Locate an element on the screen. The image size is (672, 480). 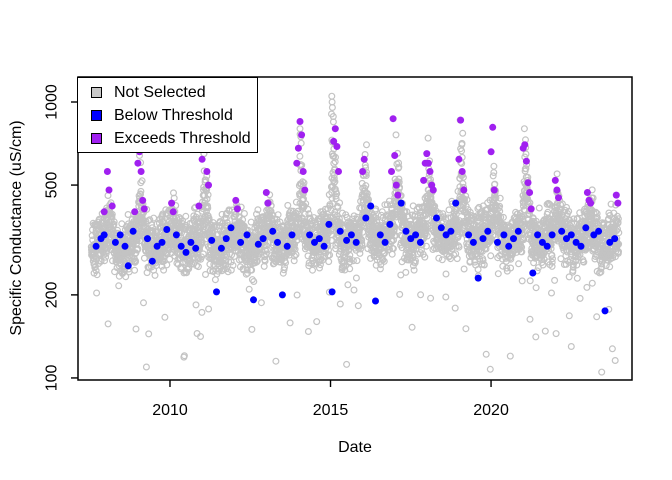
legend-item-not-selected: Not Selected is located at coordinates (174, 92).